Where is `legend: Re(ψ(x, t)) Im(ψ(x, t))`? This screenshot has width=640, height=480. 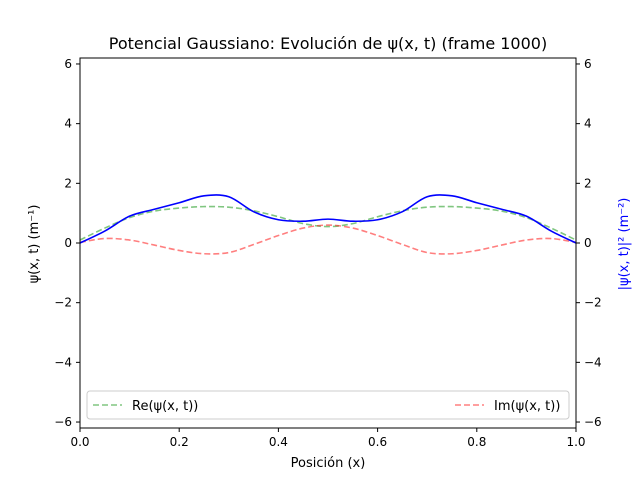 legend: Re(ψ(x, t)) Im(ψ(x, t)) is located at coordinates (328, 405).